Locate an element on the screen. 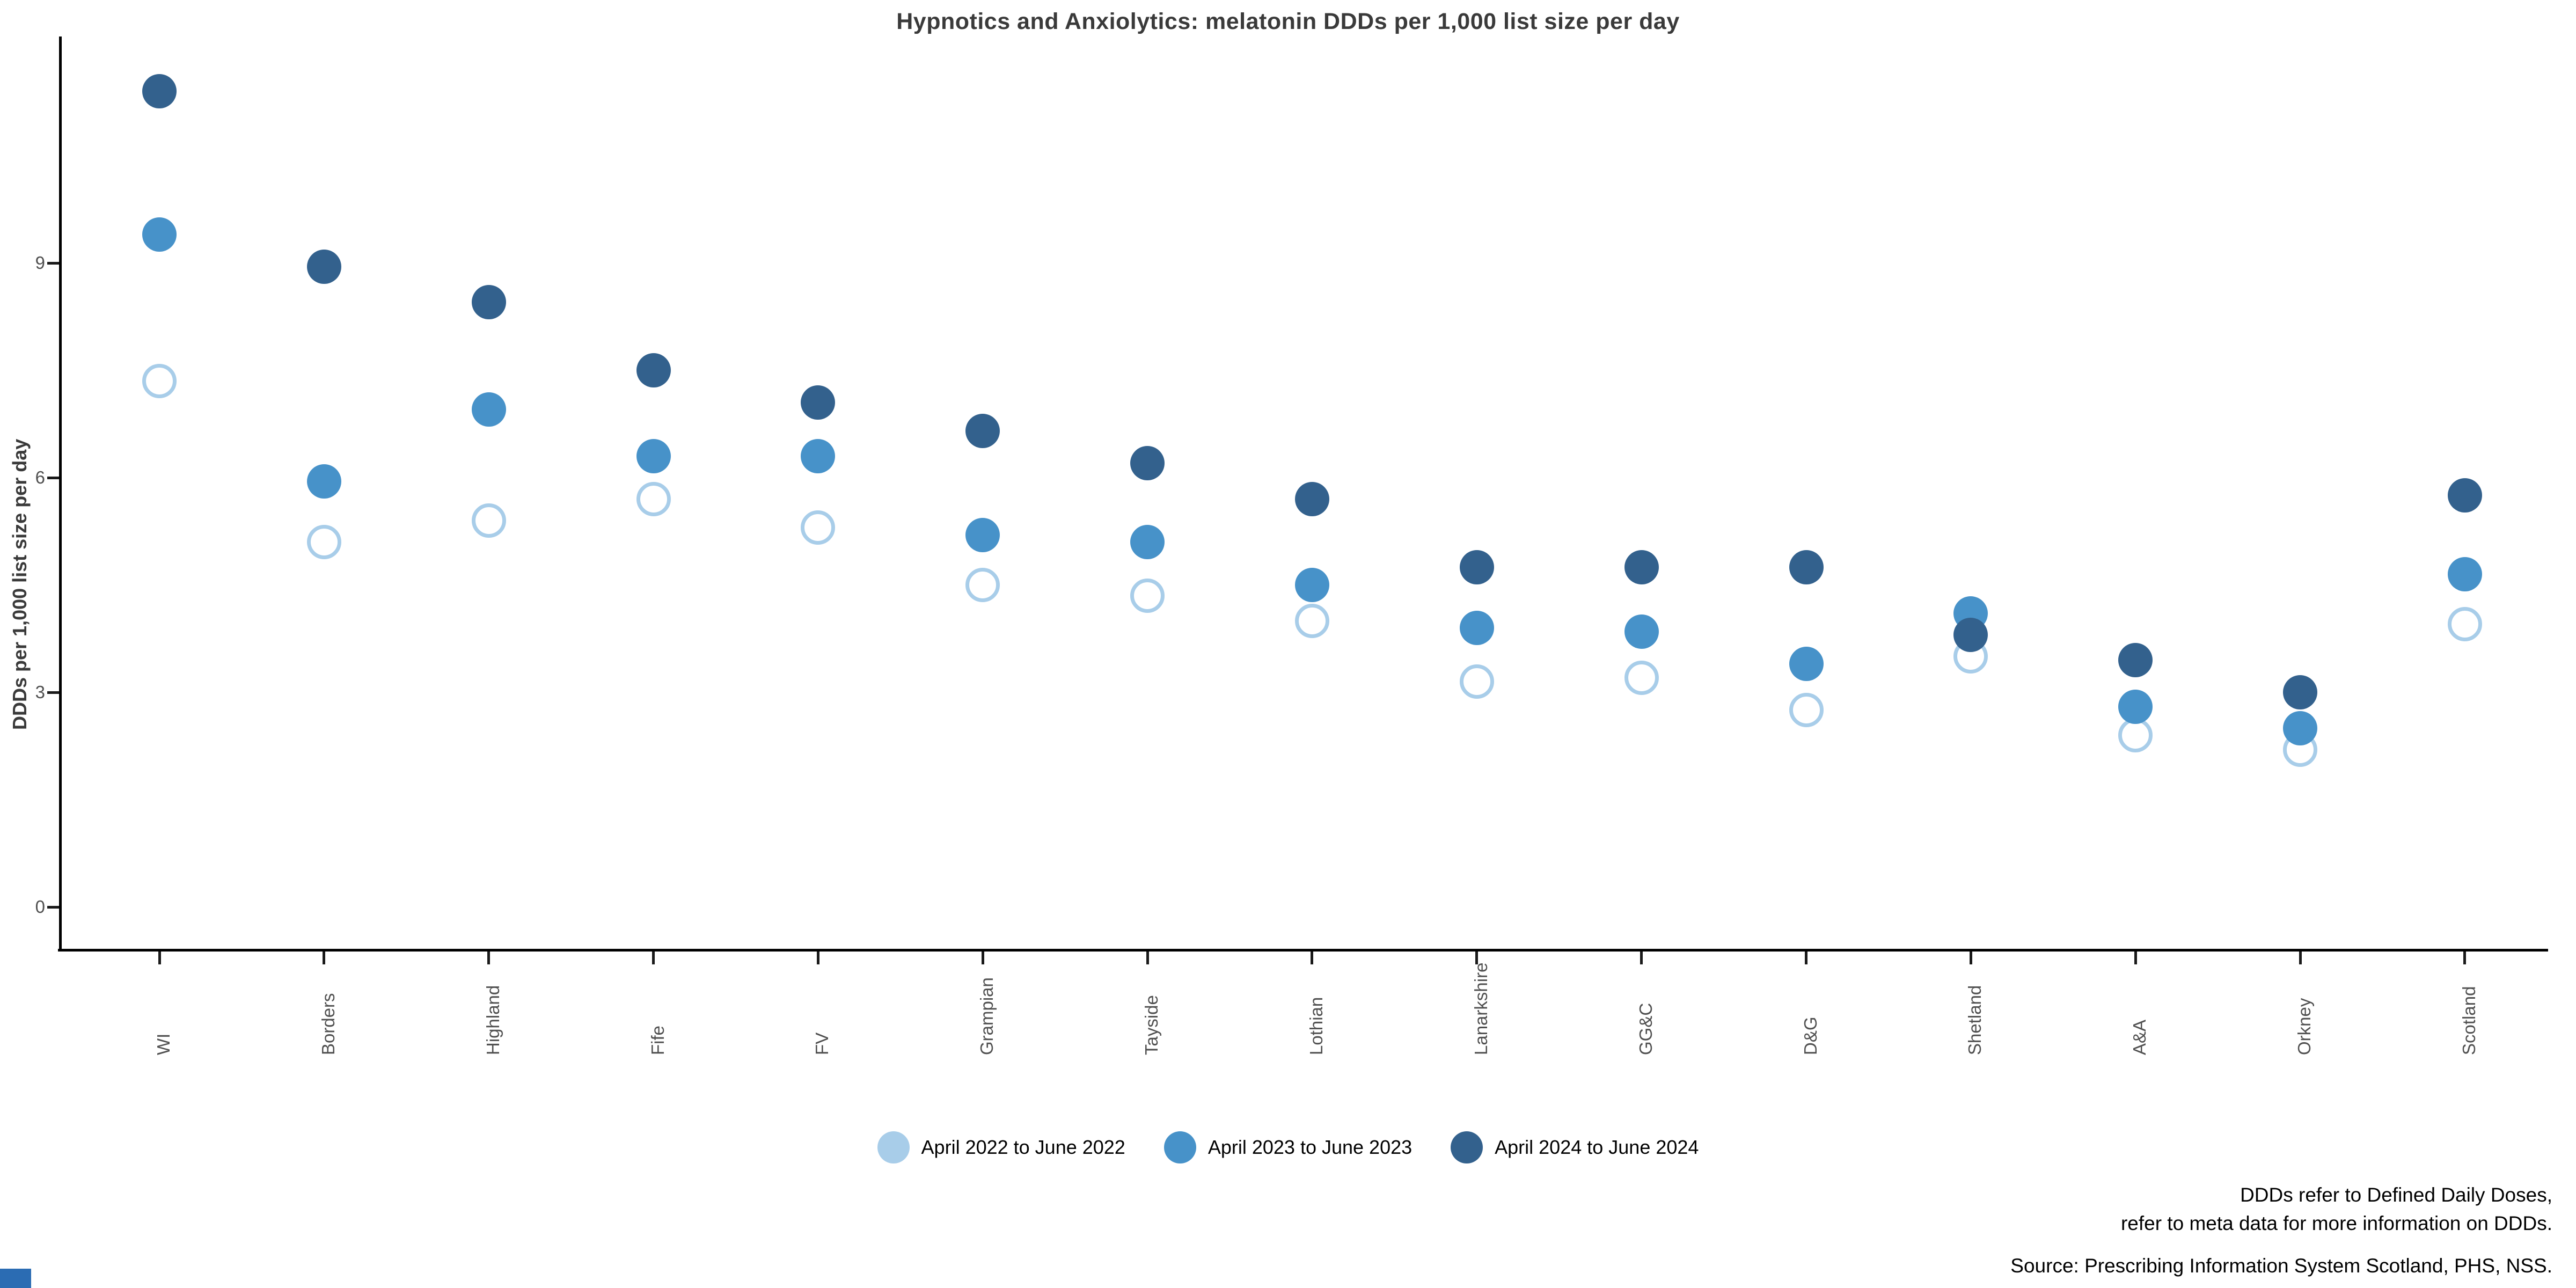 The height and width of the screenshot is (1288, 2576). x-category-label: Highland is located at coordinates (492, 1020).